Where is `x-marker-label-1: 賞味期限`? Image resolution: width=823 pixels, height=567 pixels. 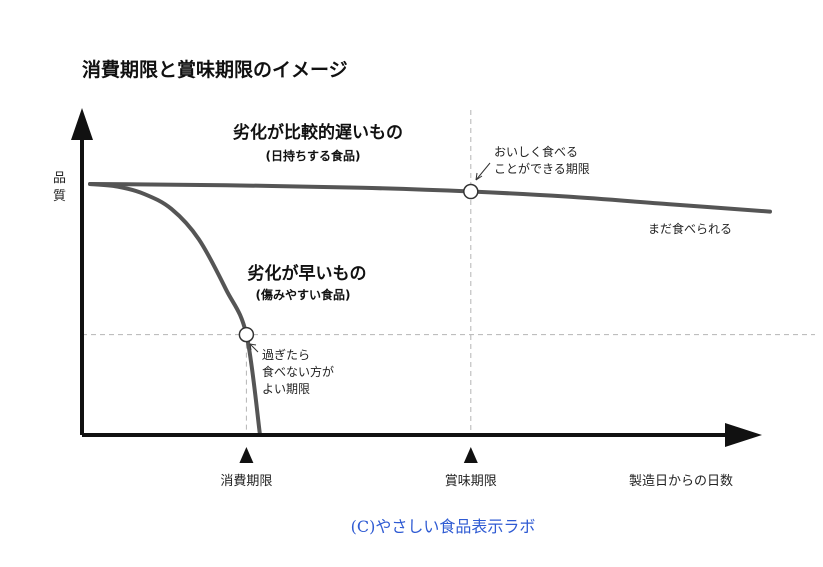 x-marker-label-1: 賞味期限 is located at coordinates (471, 481).